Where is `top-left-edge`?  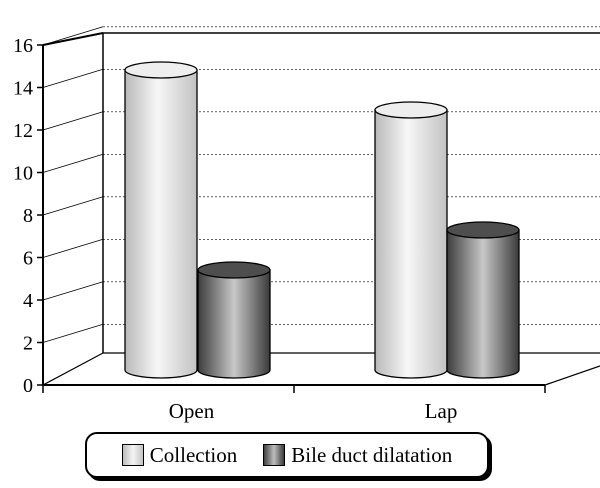
top-left-edge is located at coordinates (73, 39).